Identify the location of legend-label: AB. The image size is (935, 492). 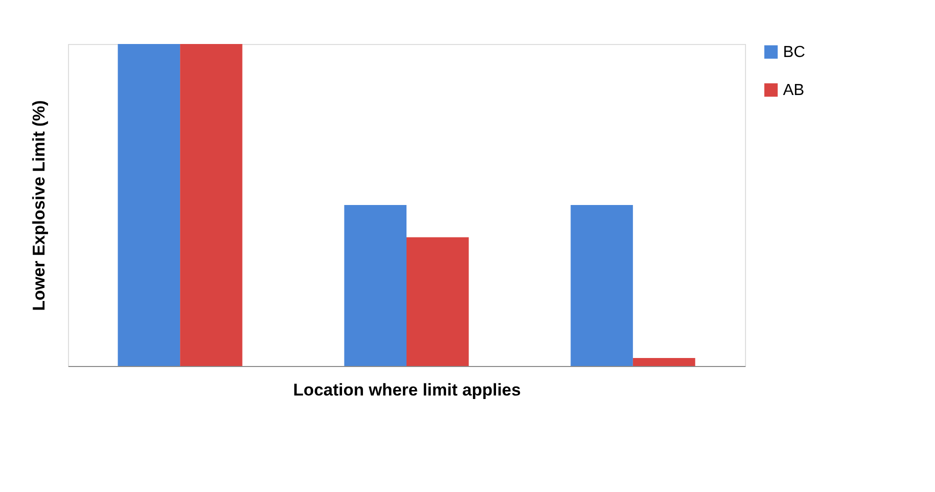
(793, 90).